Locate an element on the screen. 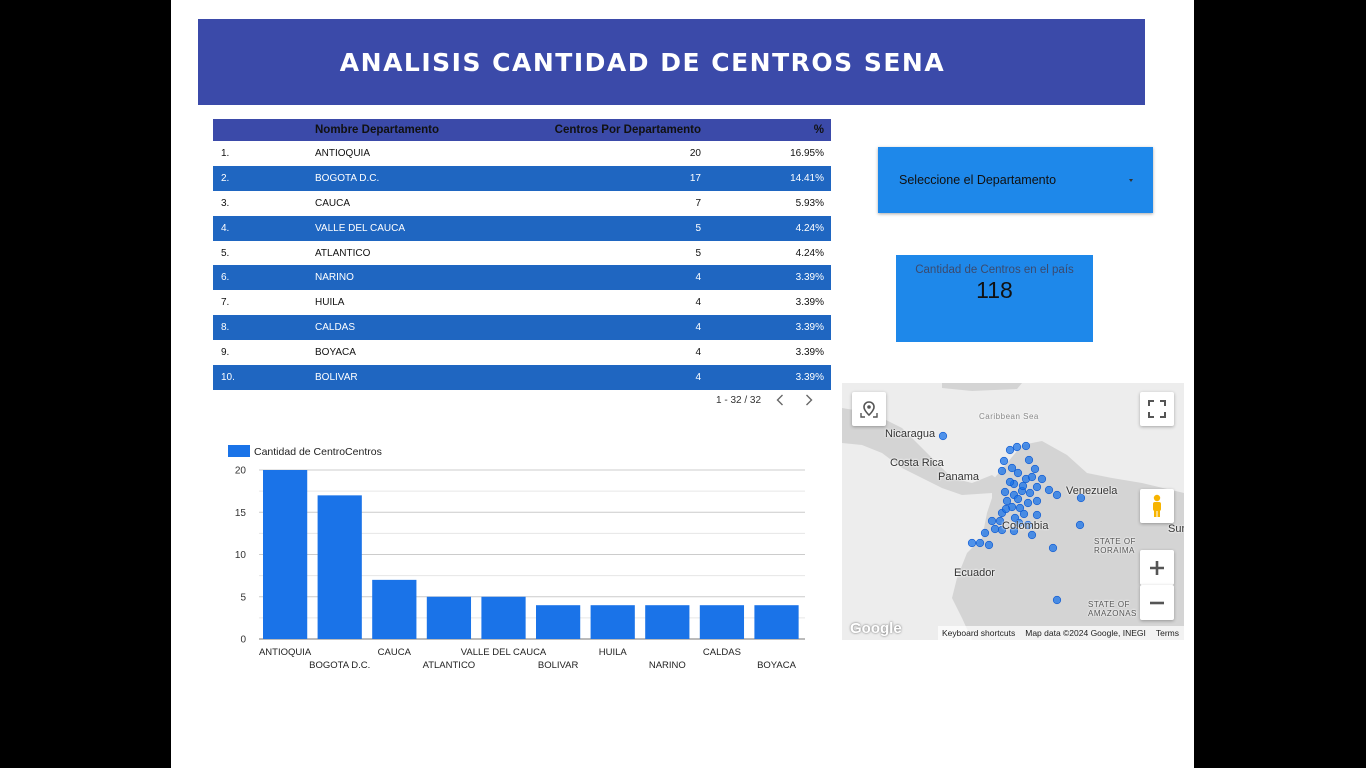 The width and height of the screenshot is (1366, 768). x-tick-label: ANTIOQUIA is located at coordinates (285, 652).